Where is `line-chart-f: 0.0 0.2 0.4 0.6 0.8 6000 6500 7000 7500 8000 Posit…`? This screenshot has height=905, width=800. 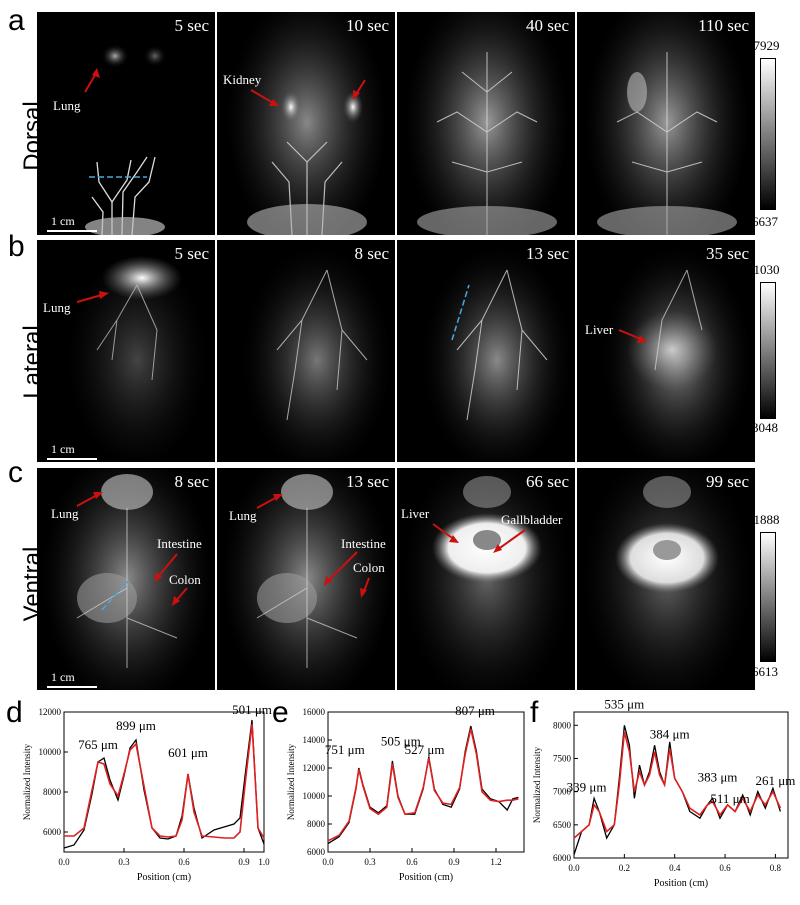
line-chart-f: 0.0 0.2 0.4 0.6 0.8 6000 6500 7000 7500 8000 Posit… is located at coordinates (664, 798).